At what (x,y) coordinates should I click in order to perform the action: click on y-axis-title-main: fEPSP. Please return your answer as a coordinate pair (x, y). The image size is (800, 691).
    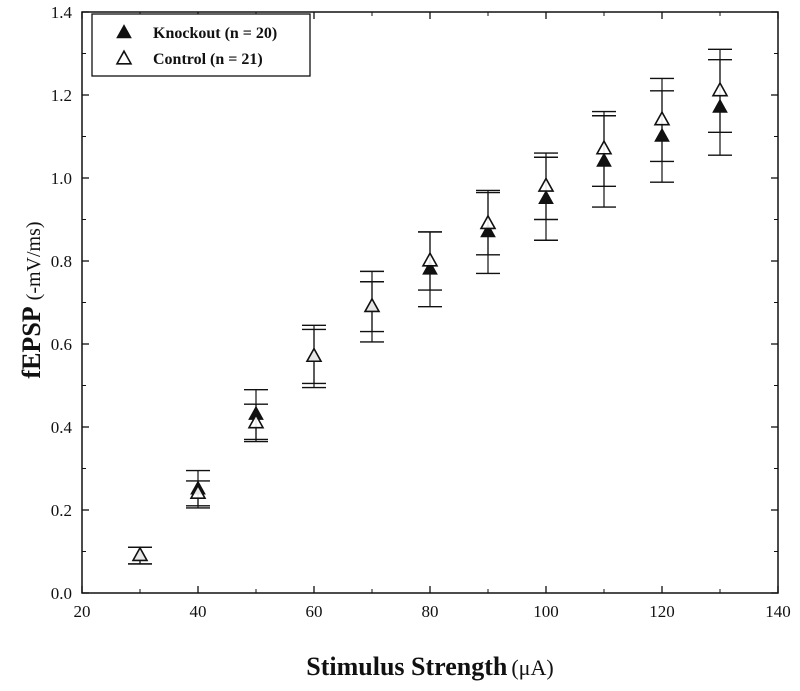
    Looking at the image, I should click on (31, 342).